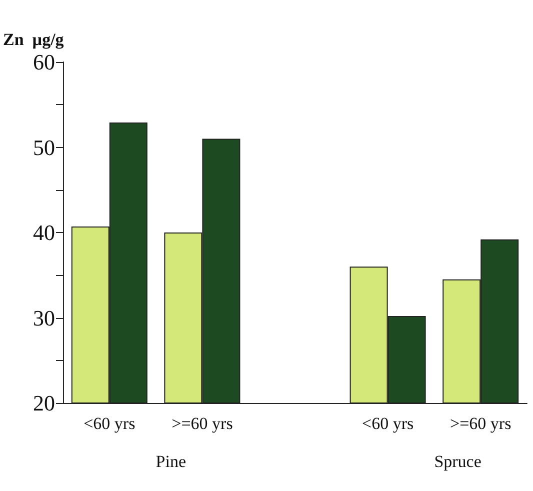 This screenshot has height=491, width=533. Describe the element at coordinates (44, 232) in the screenshot. I see `y-tick-label: 40` at that location.